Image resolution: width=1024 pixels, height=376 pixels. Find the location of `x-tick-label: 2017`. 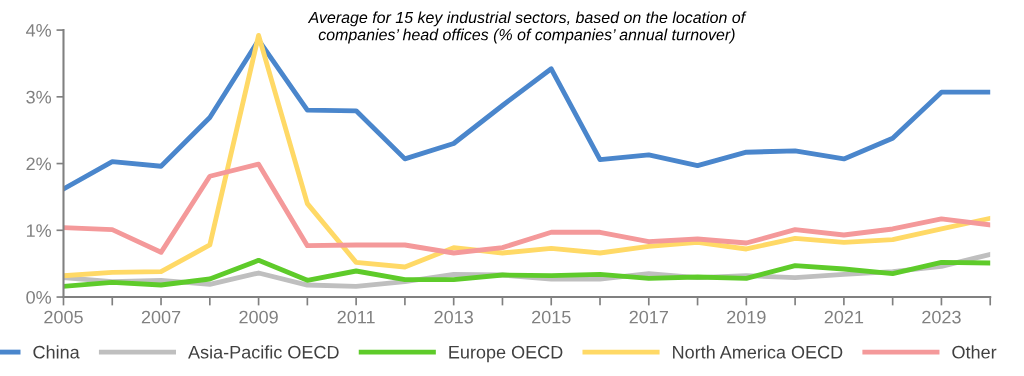

x-tick-label: 2017 is located at coordinates (648, 317).